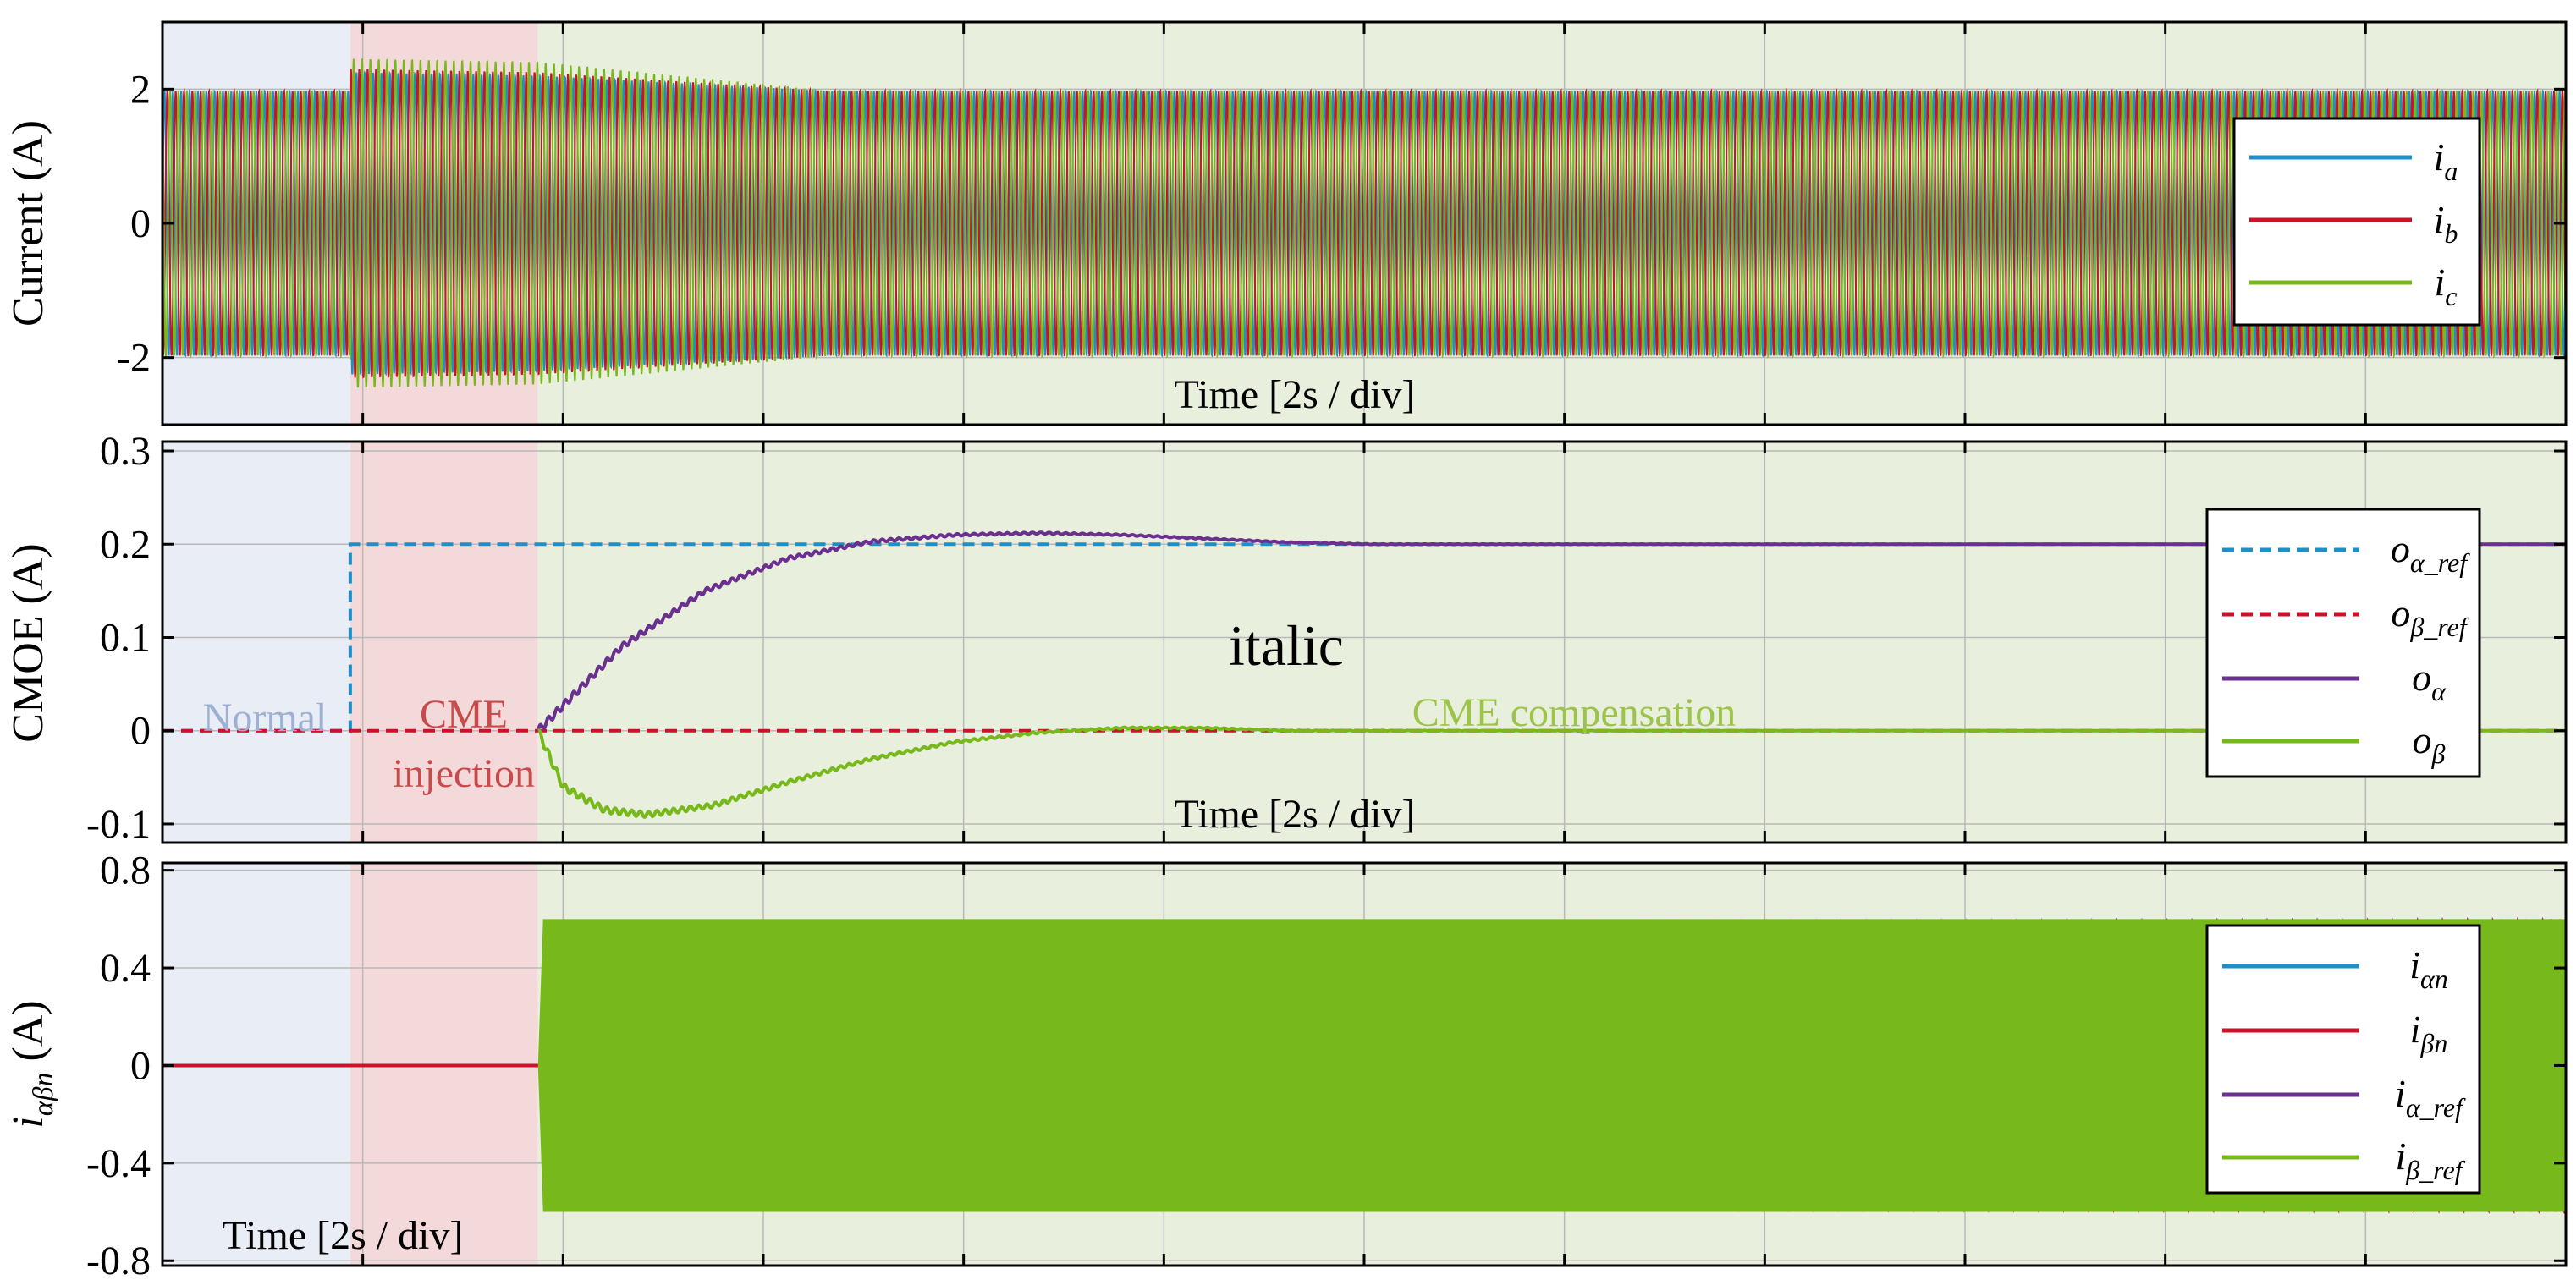 The width and height of the screenshot is (2576, 1280). I want to click on y-tick-label: 0.3, so click(126, 452).